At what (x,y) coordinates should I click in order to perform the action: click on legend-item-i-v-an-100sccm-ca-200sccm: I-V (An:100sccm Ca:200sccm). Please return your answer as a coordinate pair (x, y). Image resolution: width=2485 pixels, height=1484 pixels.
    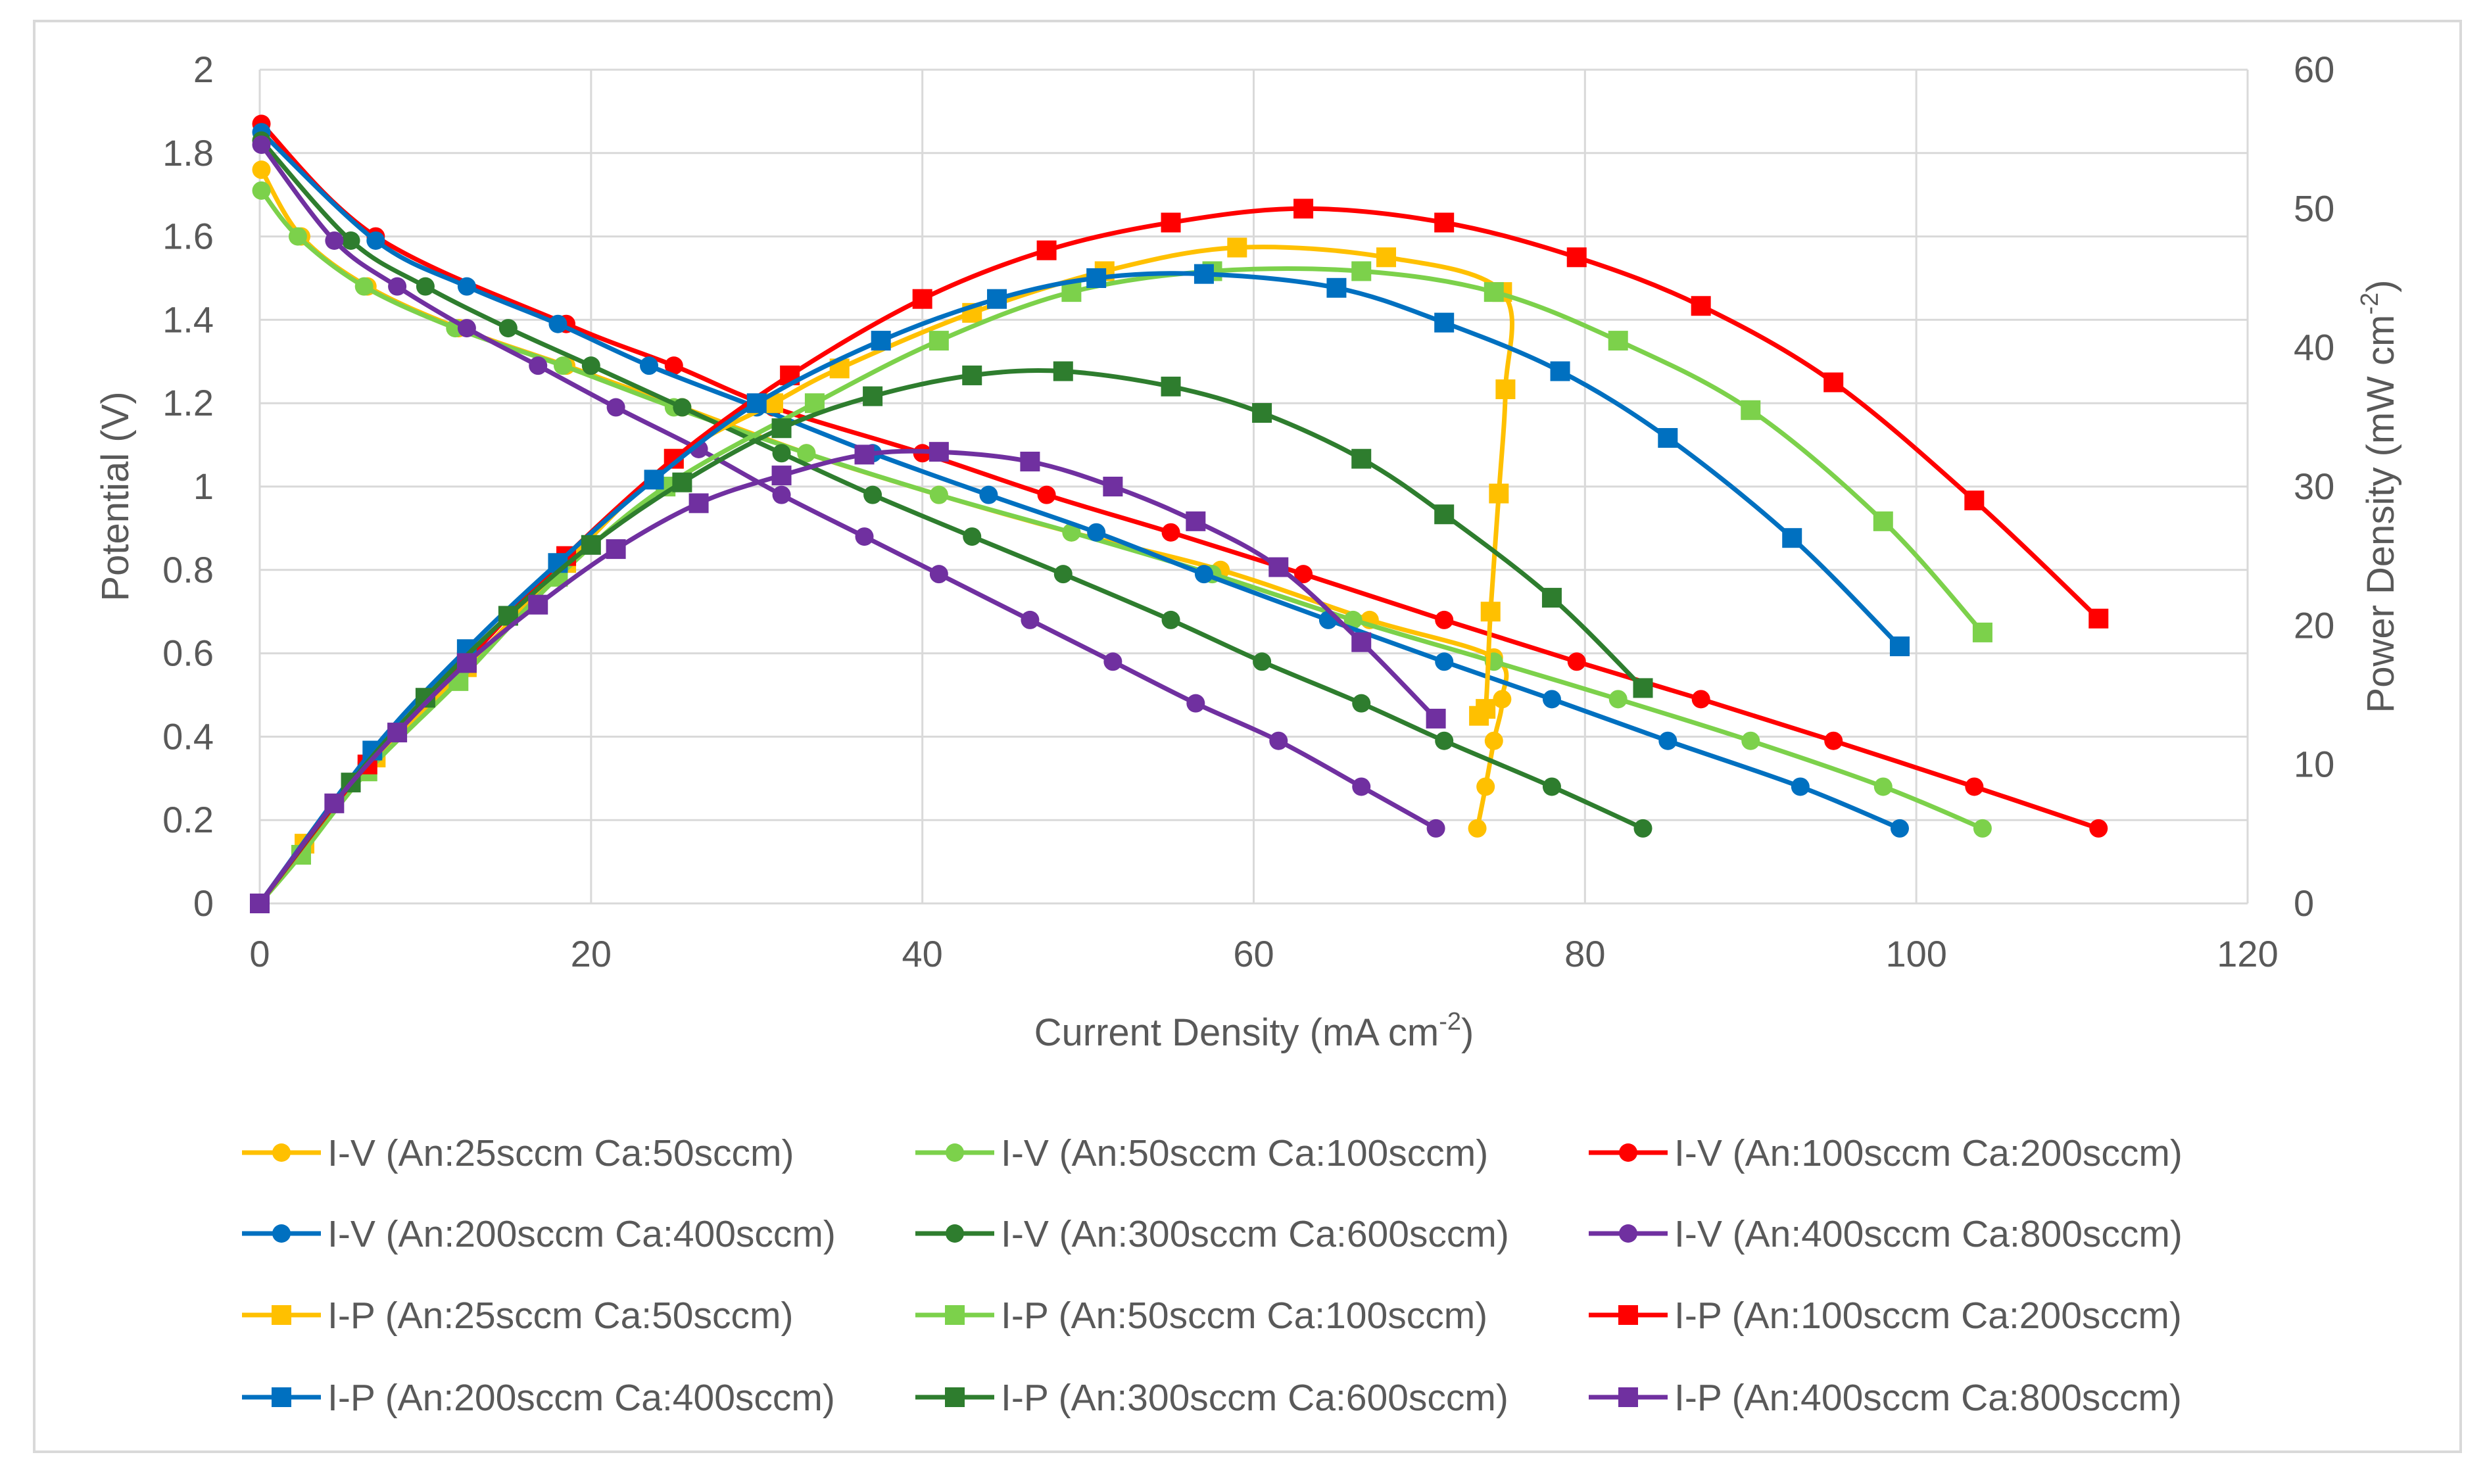
    Looking at the image, I should click on (1886, 1153).